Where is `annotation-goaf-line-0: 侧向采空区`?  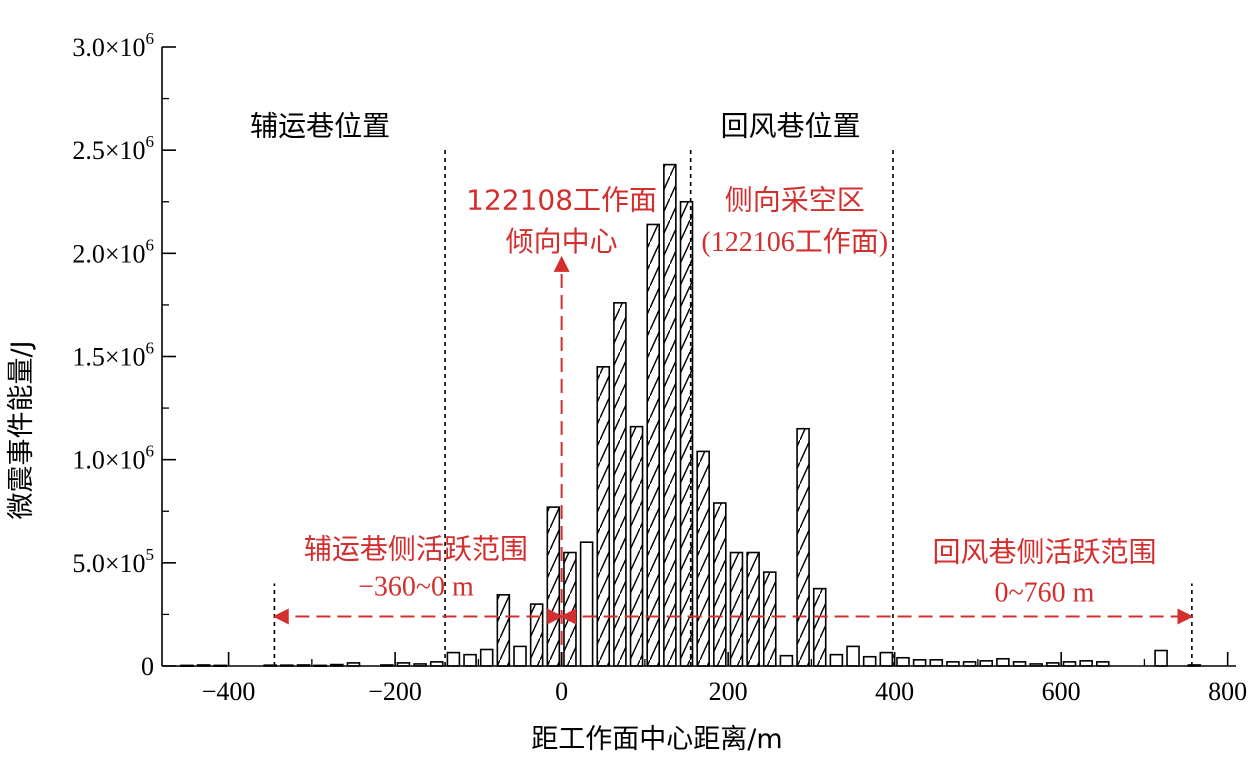 annotation-goaf-line-0: 侧向采空区 is located at coordinates (795, 200).